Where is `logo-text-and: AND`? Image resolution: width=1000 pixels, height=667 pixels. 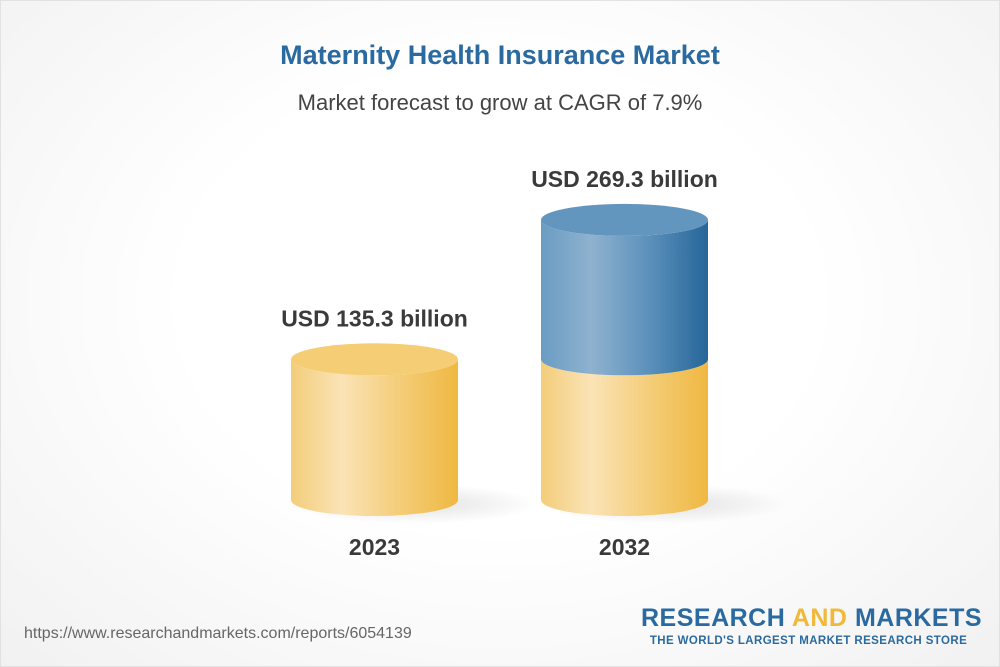 logo-text-and: AND is located at coordinates (819, 618).